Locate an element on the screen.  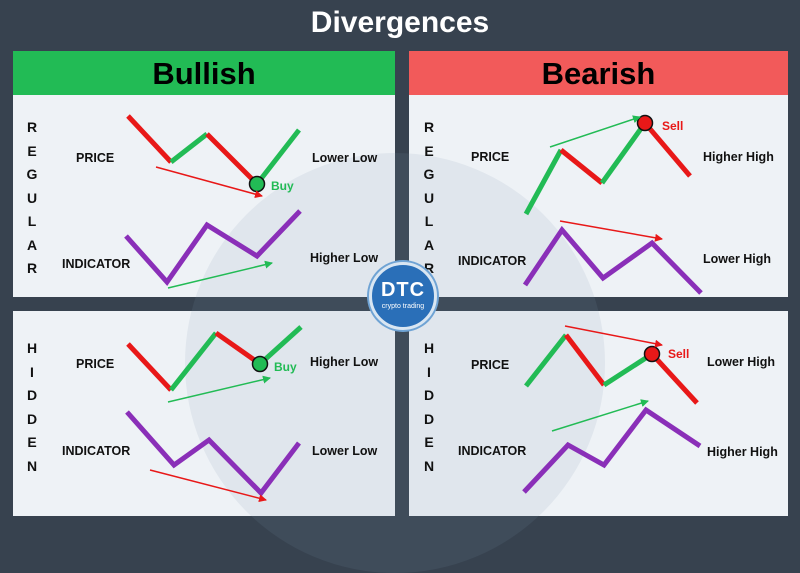
sell-label-bearish-hidden: Sell is located at coordinates (678, 354).